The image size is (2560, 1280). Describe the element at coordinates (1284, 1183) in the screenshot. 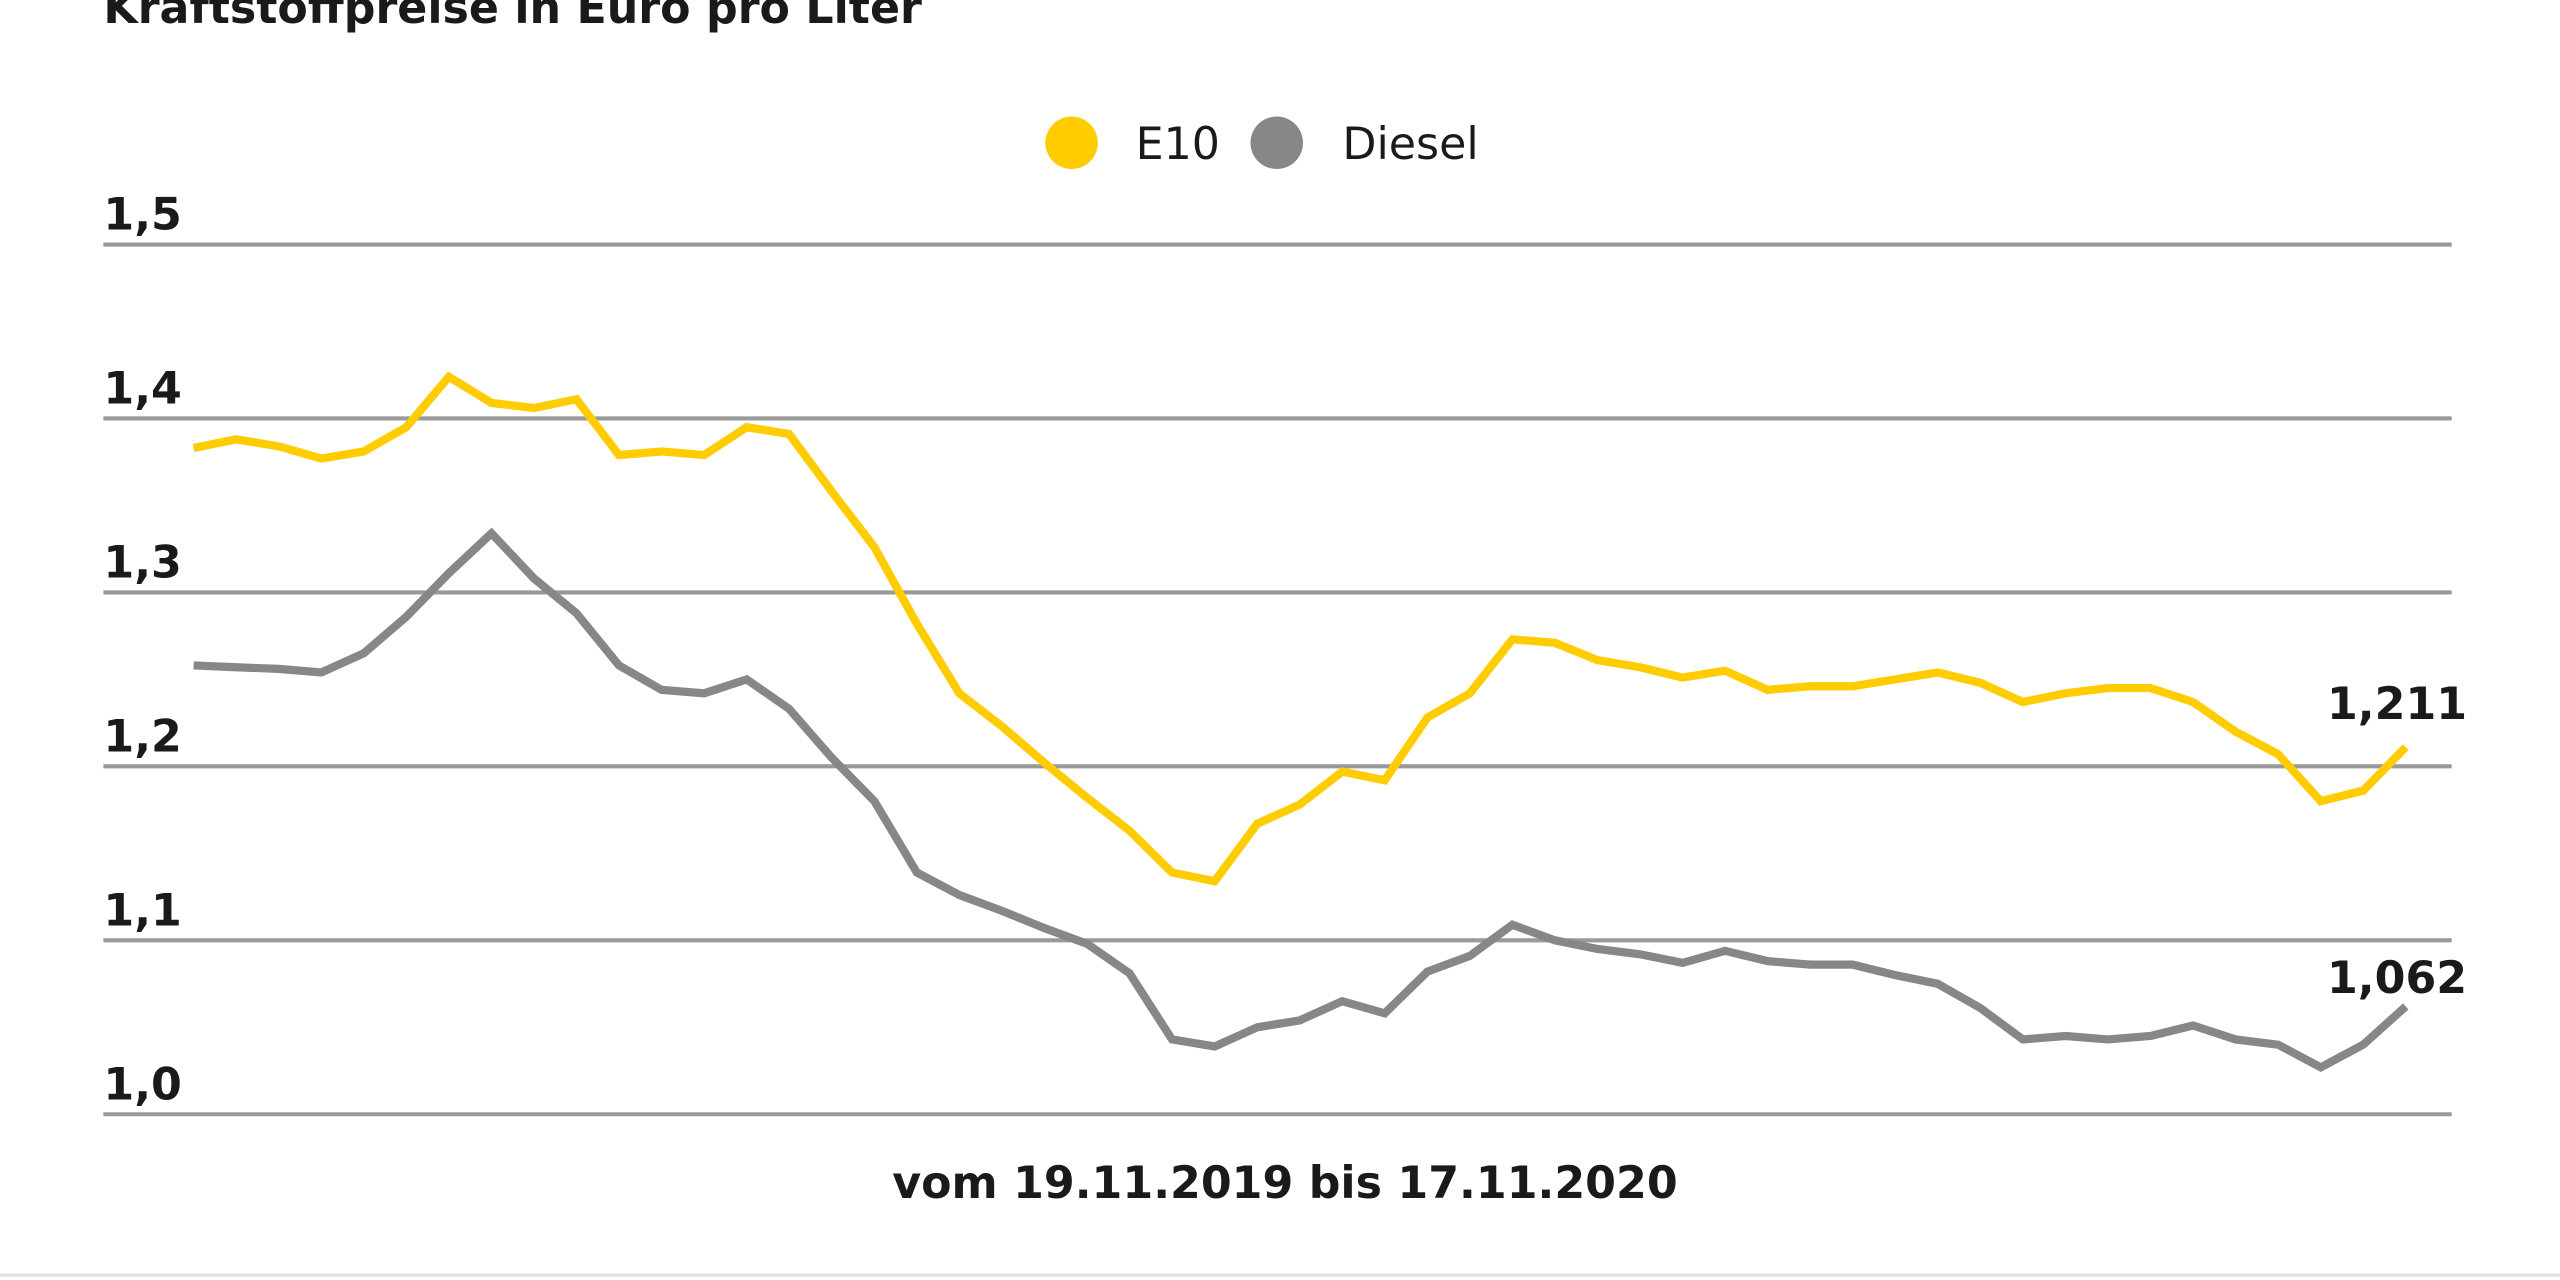

I see `x-axis-label: vom 19.11.2019 bis 17.11.2020` at that location.